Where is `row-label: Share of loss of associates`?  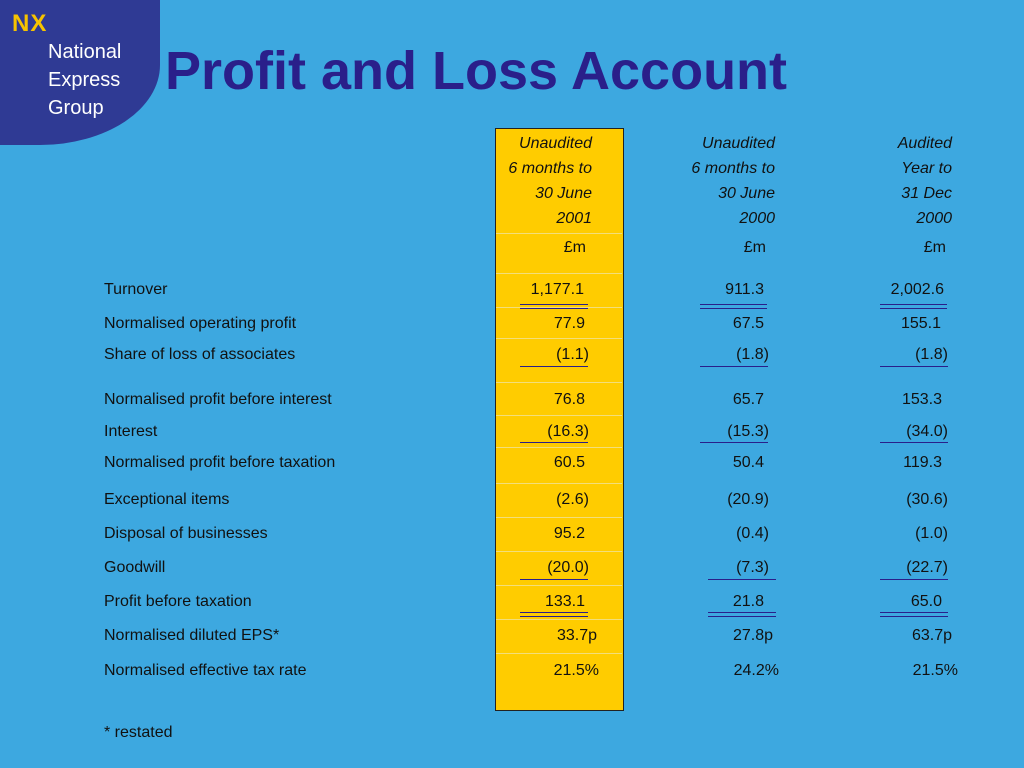
row-label: Share of loss of associates is located at coordinates (200, 354).